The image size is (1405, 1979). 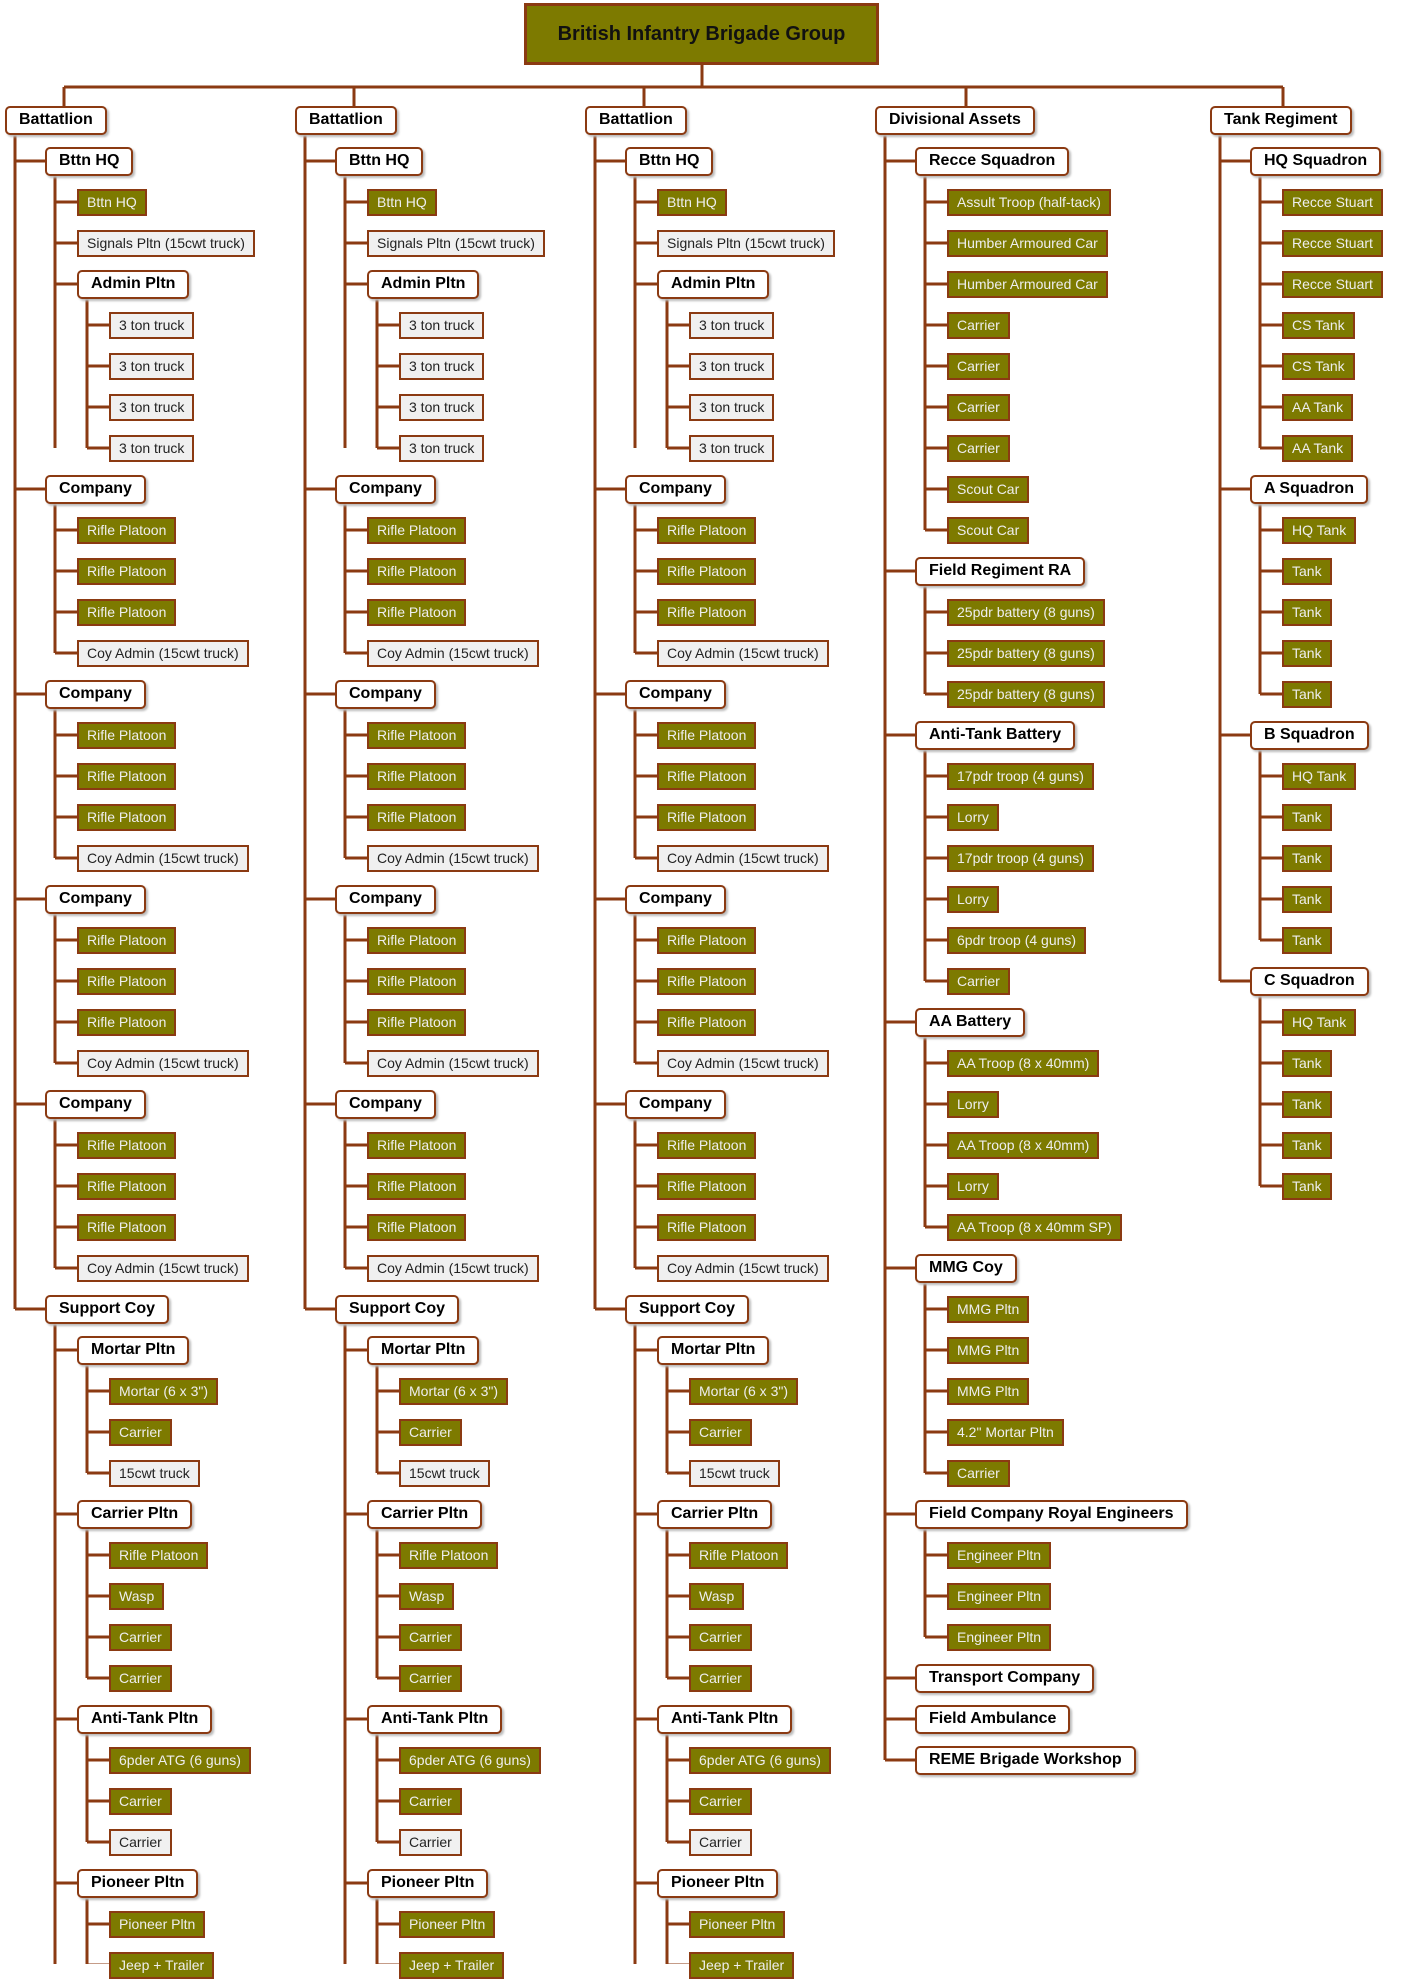 What do you see at coordinates (955, 120) in the screenshot?
I see `unit-divisional-assets: Divisional Assets` at bounding box center [955, 120].